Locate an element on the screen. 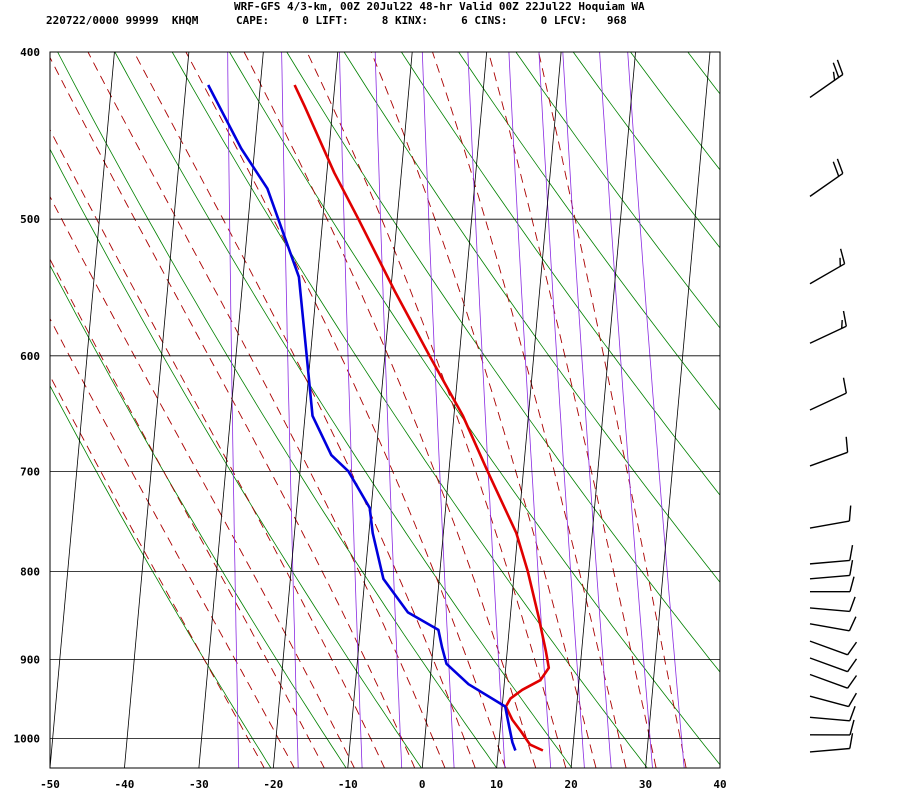 The width and height of the screenshot is (900, 800). pressure-tick-label: 800 is located at coordinates (30, 571).